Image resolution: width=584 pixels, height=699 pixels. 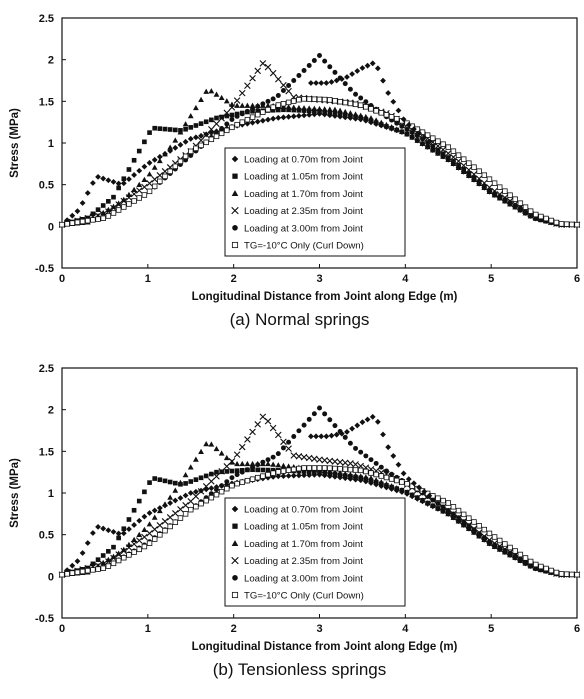 I want to click on y-tick-label: 1.5, so click(x=46, y=102).